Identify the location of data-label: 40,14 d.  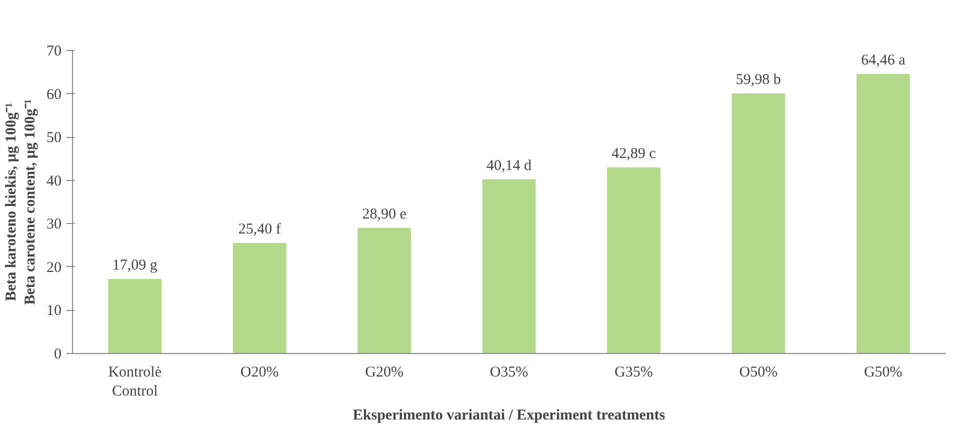
(509, 166).